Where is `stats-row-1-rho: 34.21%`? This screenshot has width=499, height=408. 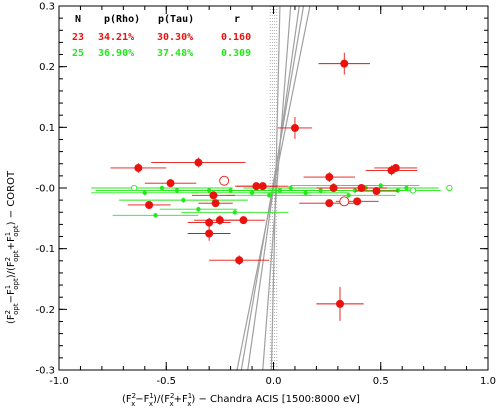
stats-row-1-rho: 34.21% is located at coordinates (116, 37).